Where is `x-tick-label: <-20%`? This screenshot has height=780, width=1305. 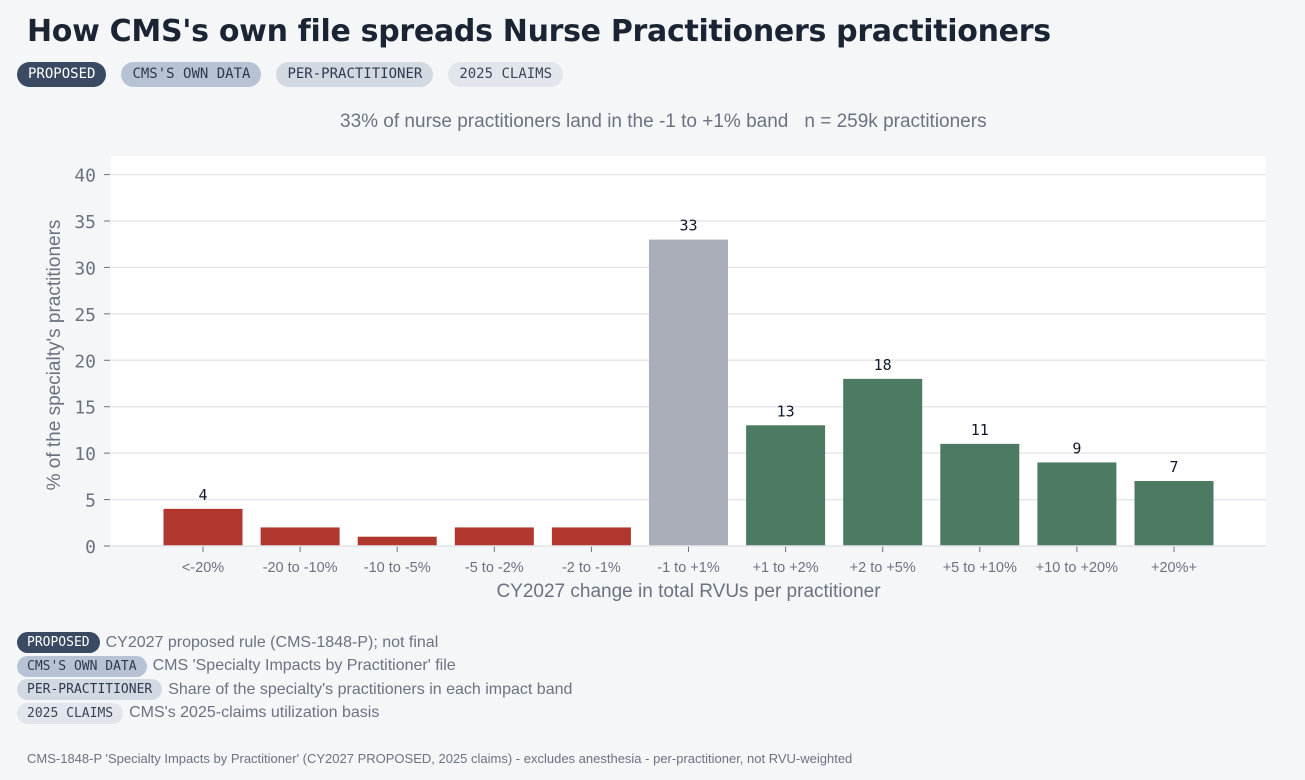
x-tick-label: <-20% is located at coordinates (203, 568).